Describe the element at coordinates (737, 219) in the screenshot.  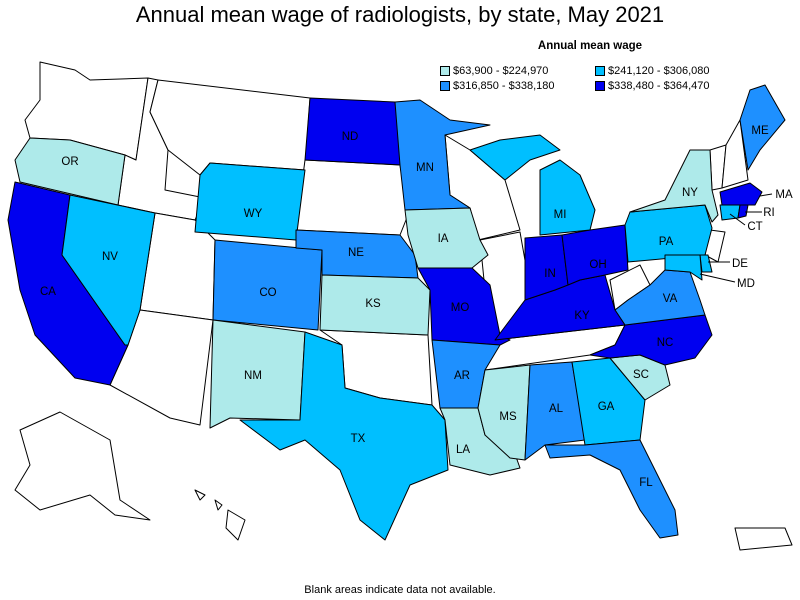
I see `callout-line-CT` at that location.